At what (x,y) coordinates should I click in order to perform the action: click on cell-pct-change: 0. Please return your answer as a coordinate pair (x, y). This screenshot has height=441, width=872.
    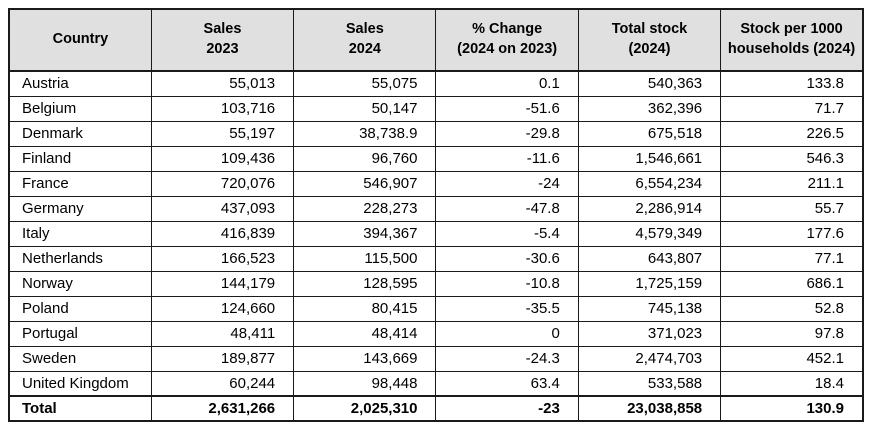
    Looking at the image, I should click on (507, 333).